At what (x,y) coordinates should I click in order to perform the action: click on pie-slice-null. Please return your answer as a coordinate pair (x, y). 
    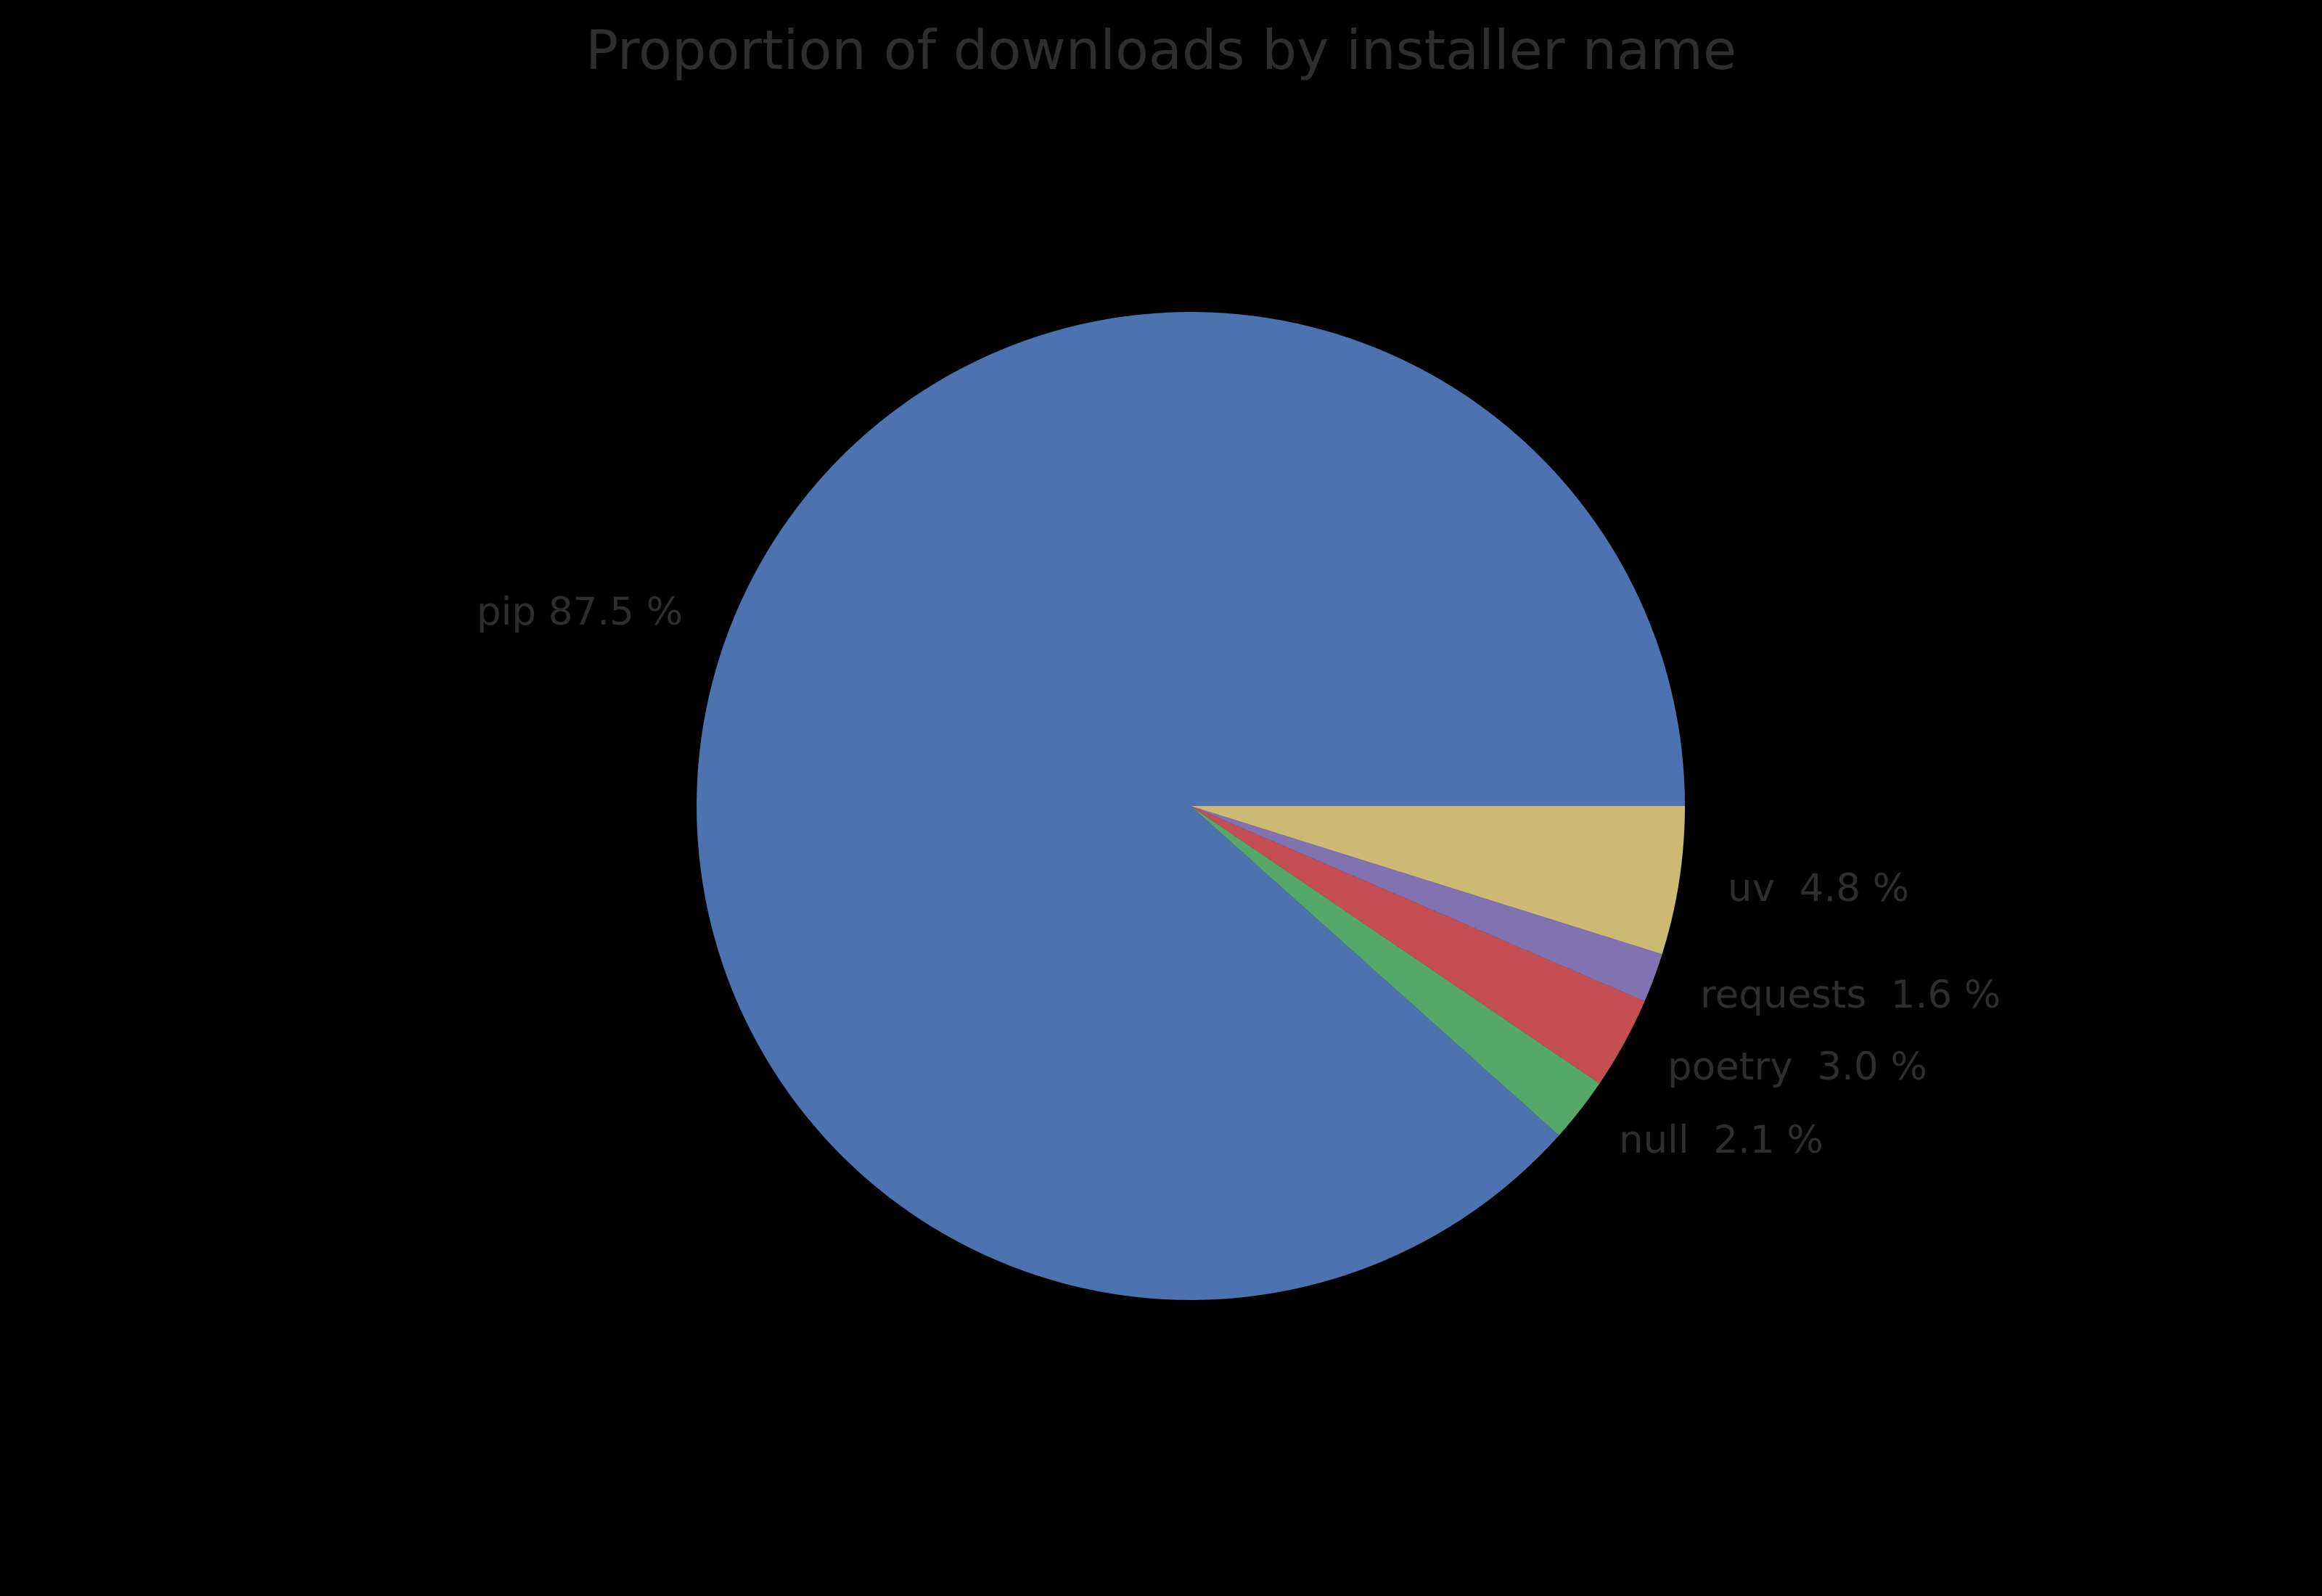
    Looking at the image, I should click on (1395, 971).